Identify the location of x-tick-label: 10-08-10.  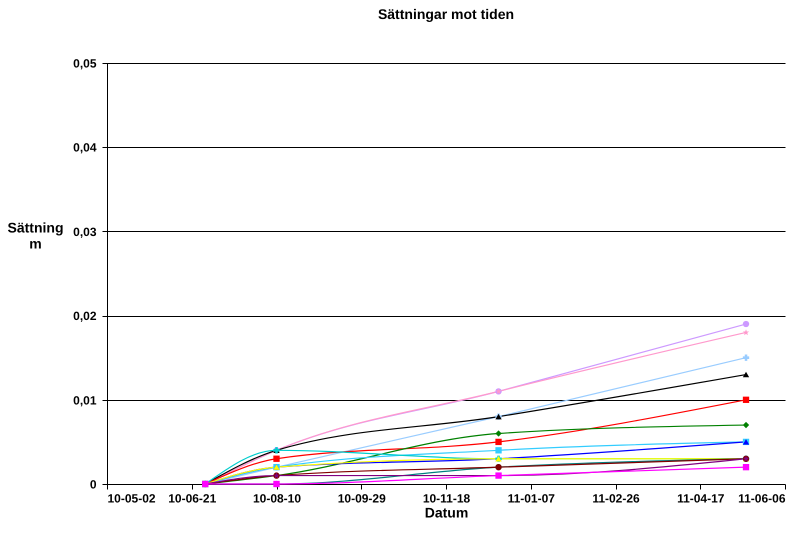
(277, 499).